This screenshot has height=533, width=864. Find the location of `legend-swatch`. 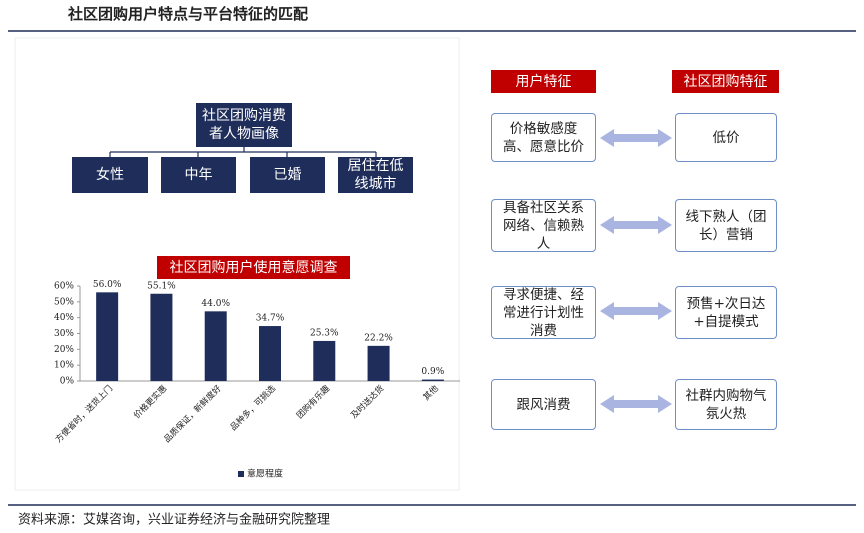

legend-swatch is located at coordinates (241, 474).